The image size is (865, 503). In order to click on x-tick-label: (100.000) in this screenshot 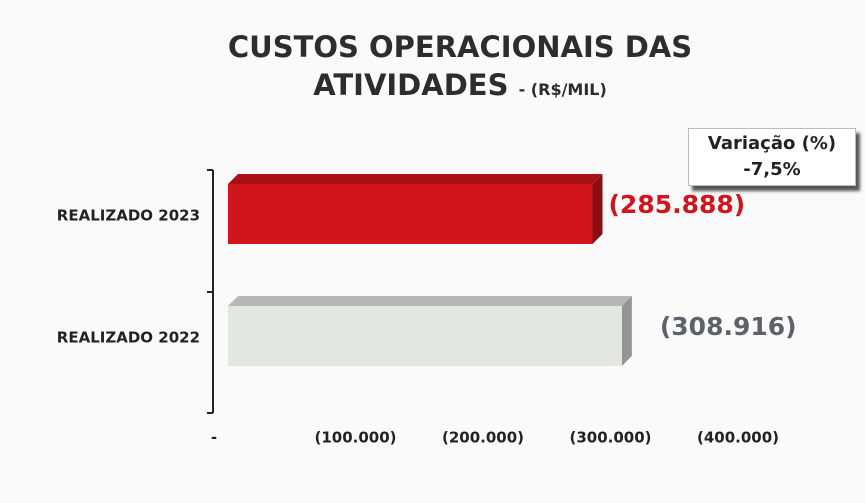, I will do `click(355, 438)`.